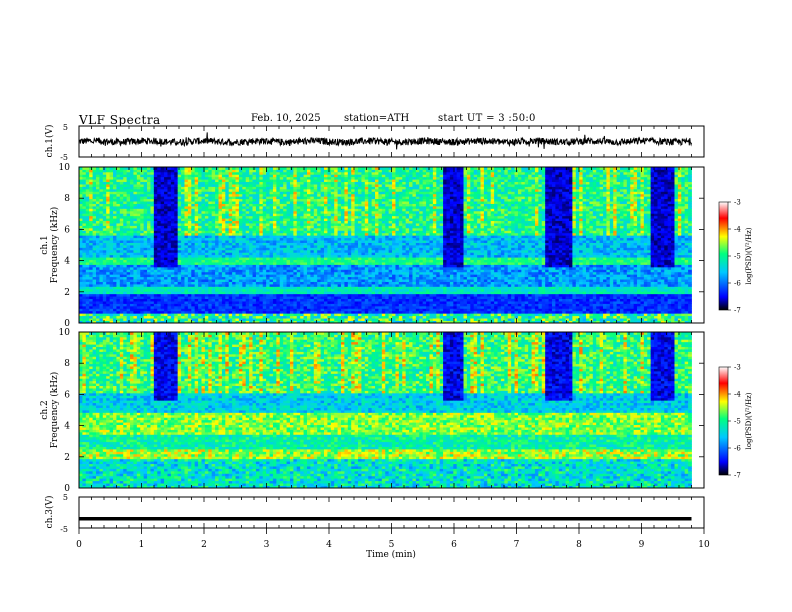 The image size is (792, 612). What do you see at coordinates (65, 127) in the screenshot?
I see `ch1-ytick-5: 5` at bounding box center [65, 127].